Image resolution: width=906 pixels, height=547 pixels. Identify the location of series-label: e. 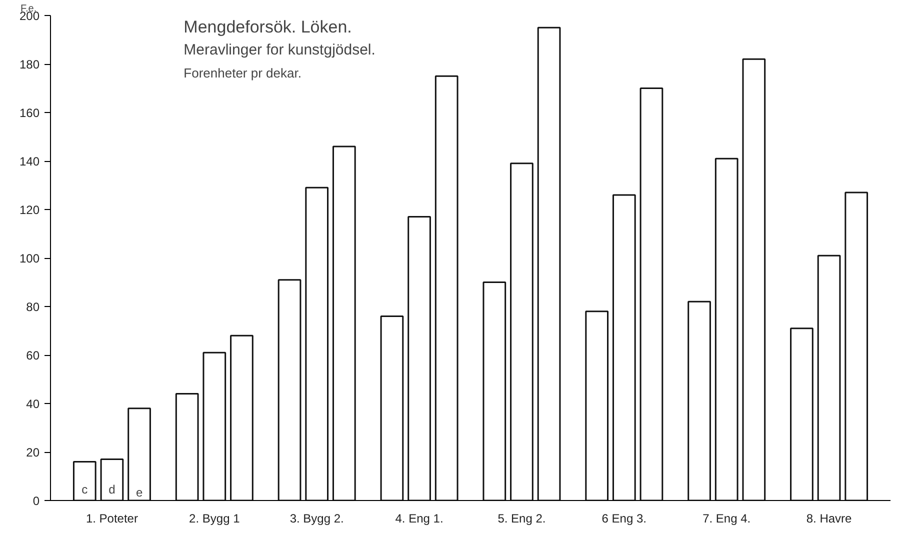
(139, 493).